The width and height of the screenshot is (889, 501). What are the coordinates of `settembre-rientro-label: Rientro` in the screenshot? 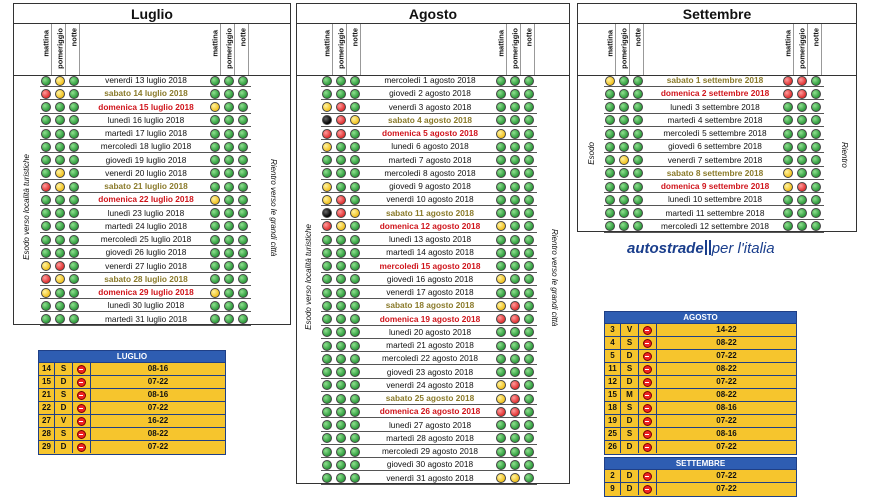 It's located at (844, 155).